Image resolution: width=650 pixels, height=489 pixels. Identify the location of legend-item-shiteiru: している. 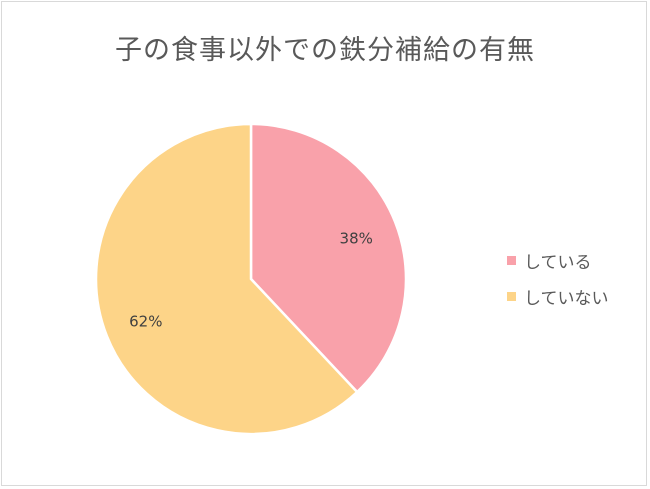
(558, 260).